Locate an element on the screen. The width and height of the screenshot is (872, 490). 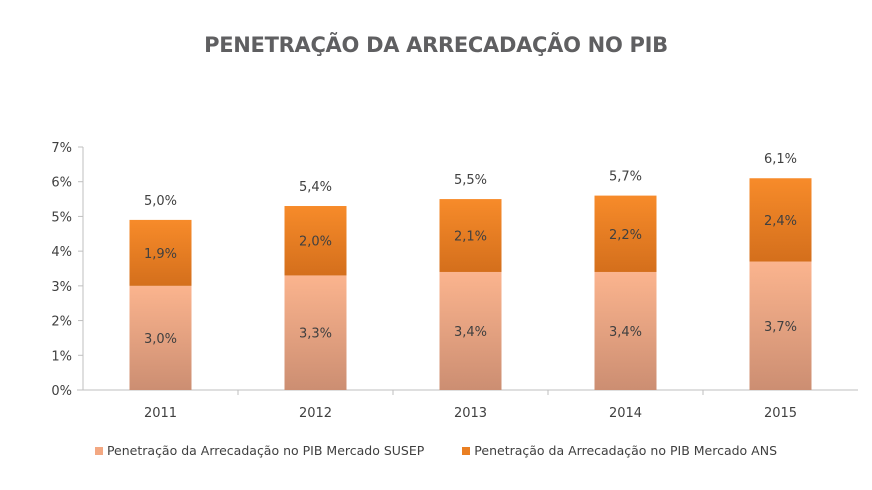
data-label-total: 5,7% is located at coordinates (625, 177).